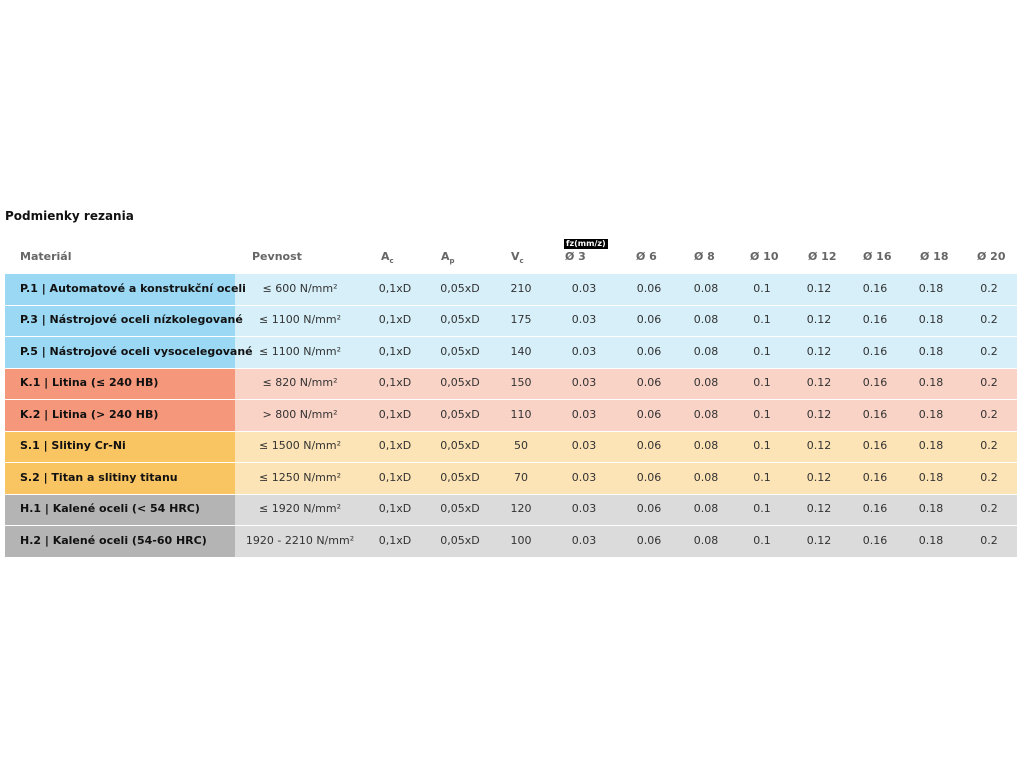 The width and height of the screenshot is (1024, 768). What do you see at coordinates (110, 509) in the screenshot?
I see `material-name: H.1 | Kalené oceli (< 54 HRC)` at bounding box center [110, 509].